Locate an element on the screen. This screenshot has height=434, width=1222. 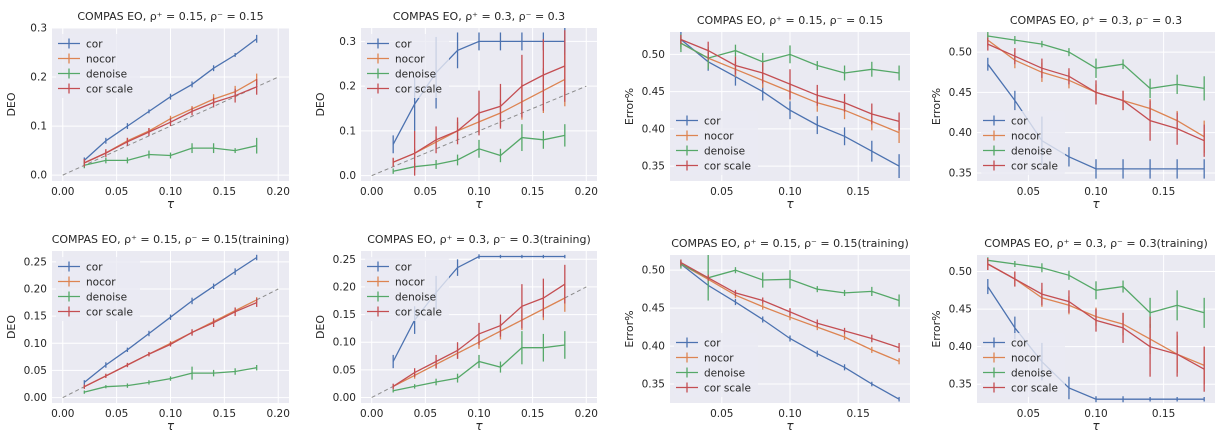
x-tick-label: 0.00 is located at coordinates (371, 414).